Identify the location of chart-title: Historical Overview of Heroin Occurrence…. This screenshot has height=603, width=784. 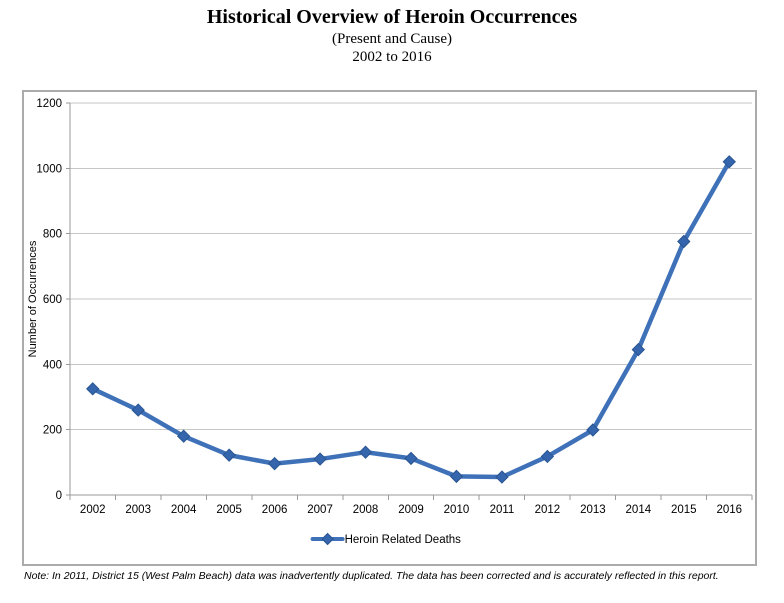
(392, 17).